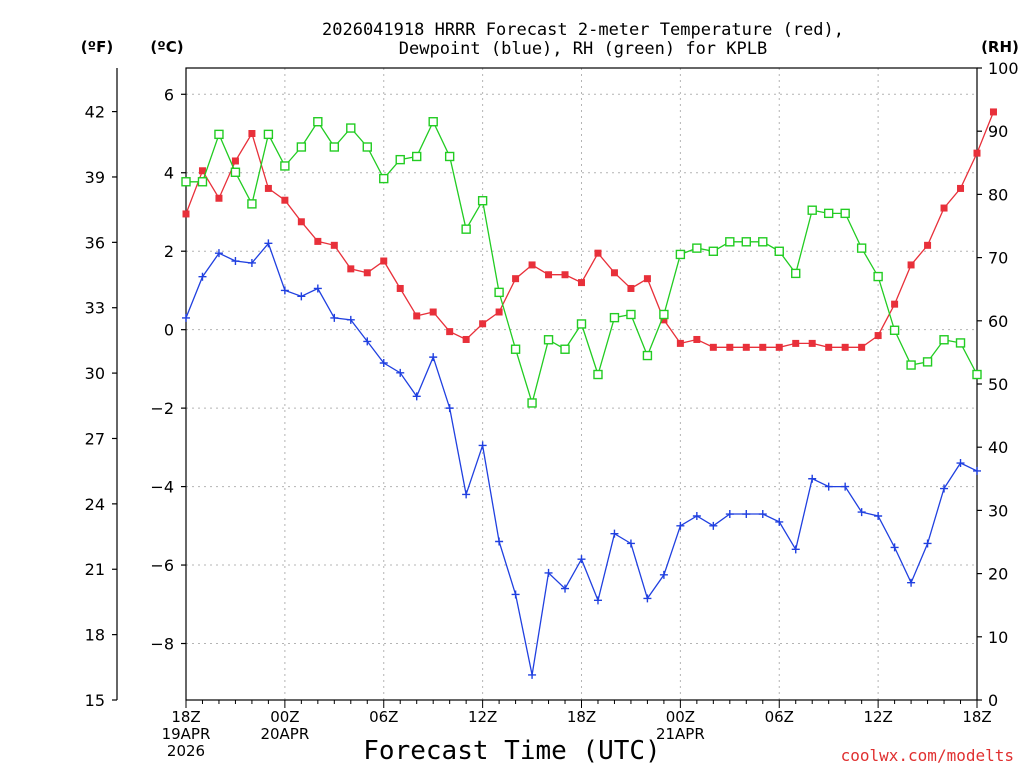  What do you see at coordinates (998, 447) in the screenshot?
I see `rh-tick-label: 40` at bounding box center [998, 447].